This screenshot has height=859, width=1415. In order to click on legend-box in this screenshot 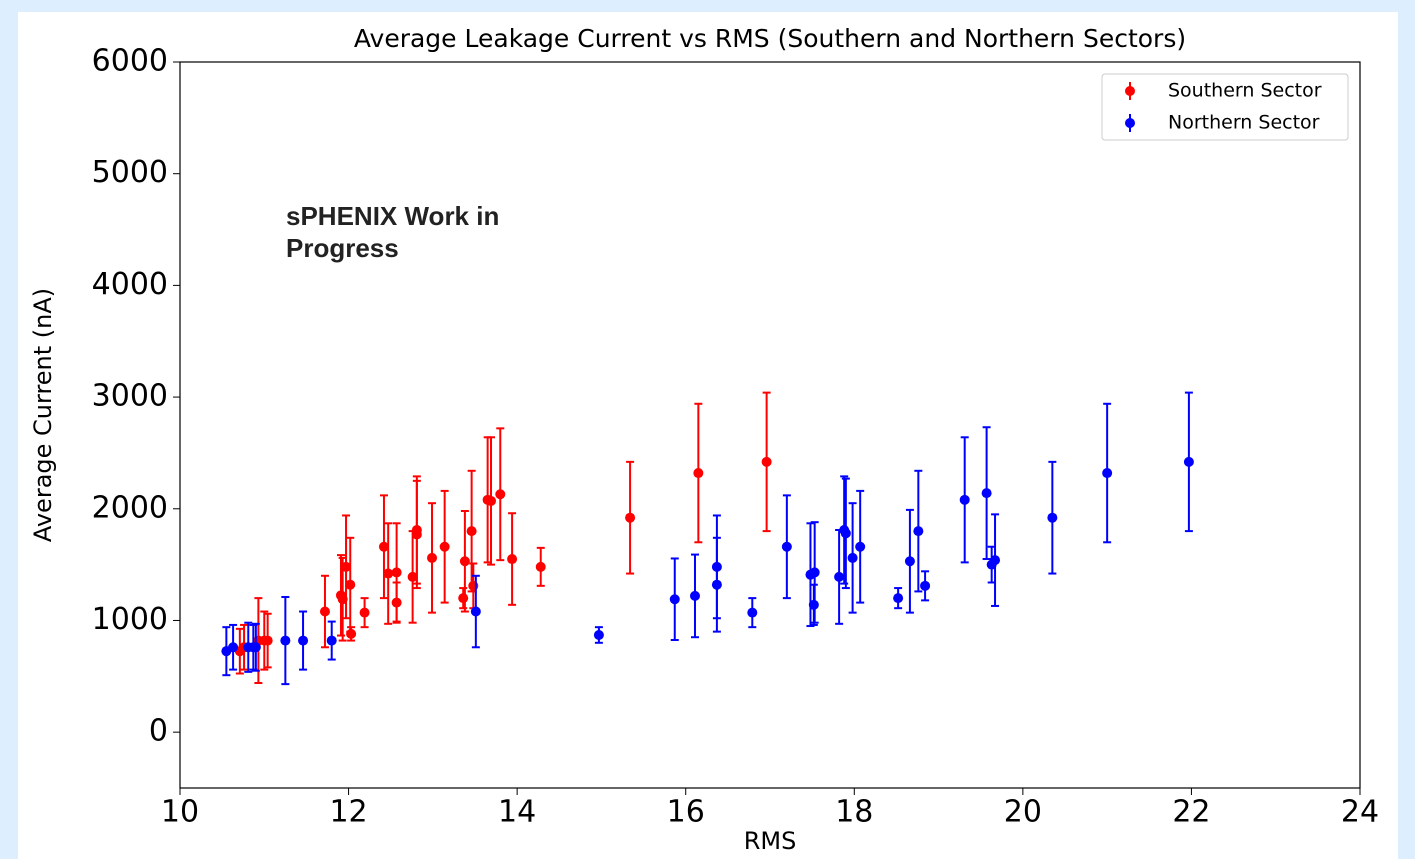, I will do `click(1225, 107)`.